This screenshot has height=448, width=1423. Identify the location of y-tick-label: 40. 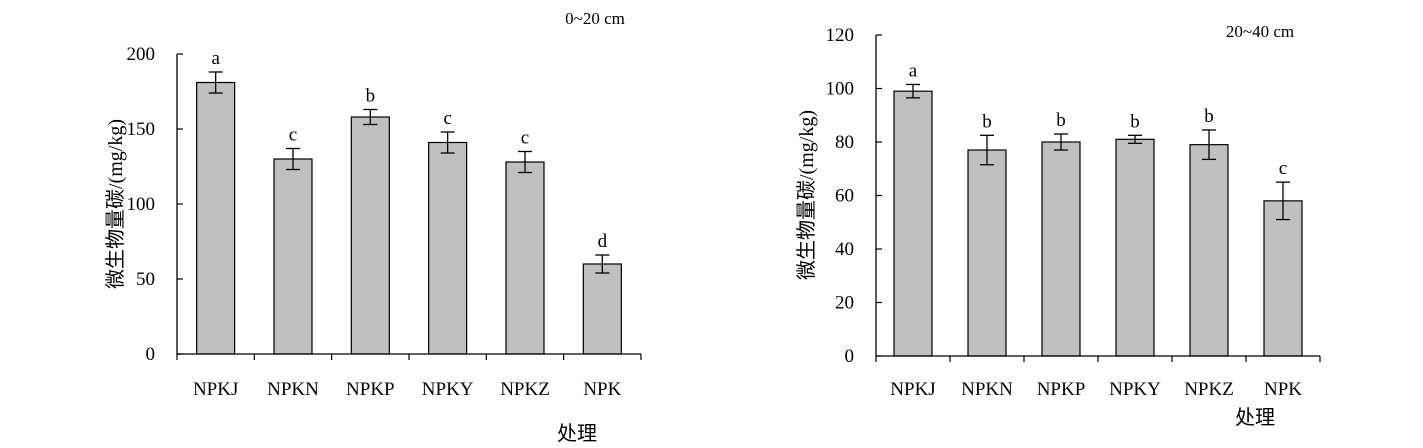
(844, 249).